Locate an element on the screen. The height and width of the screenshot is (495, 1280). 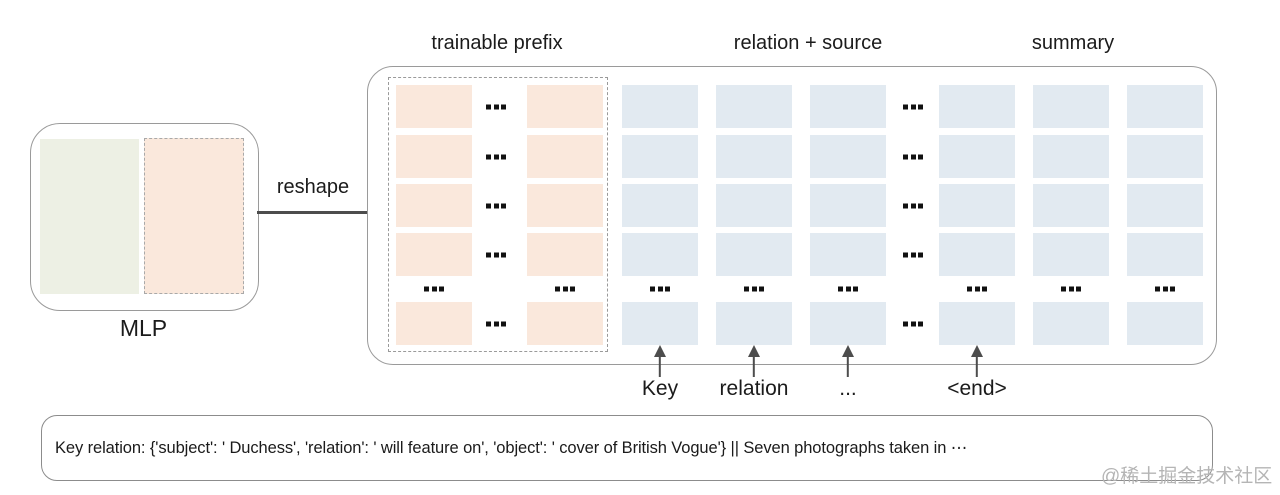
mlp-box is located at coordinates (144, 217).